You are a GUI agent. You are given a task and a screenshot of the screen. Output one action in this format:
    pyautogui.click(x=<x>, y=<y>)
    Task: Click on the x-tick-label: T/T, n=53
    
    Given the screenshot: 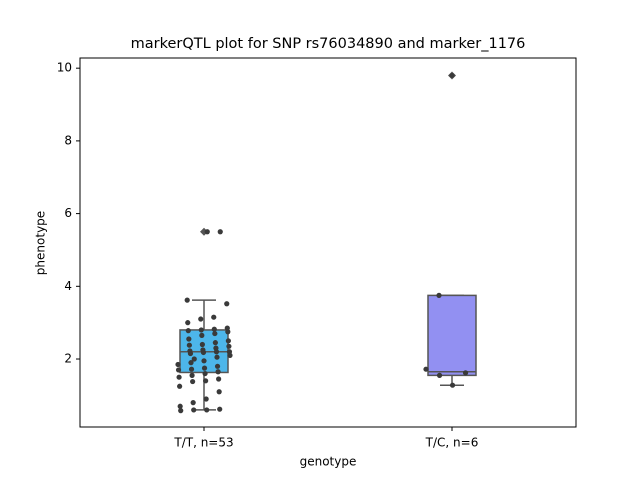 What is the action you would take?
    pyautogui.click(x=203, y=443)
    